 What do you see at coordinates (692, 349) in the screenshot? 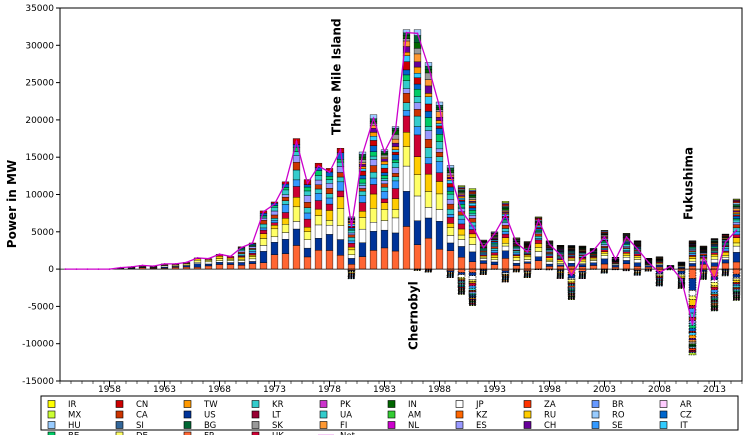
I see `bar-segment-za-2011` at bounding box center [692, 349].